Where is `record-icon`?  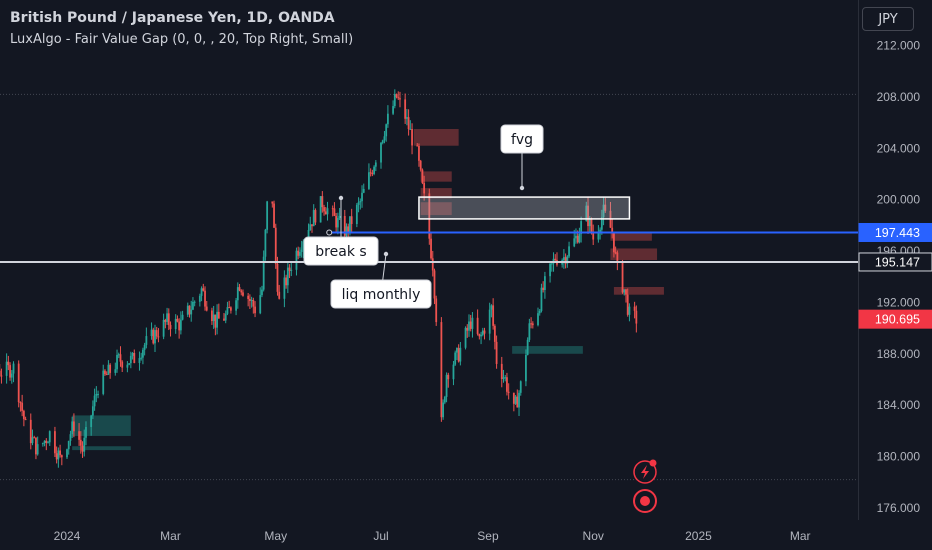
record-icon is located at coordinates (645, 501).